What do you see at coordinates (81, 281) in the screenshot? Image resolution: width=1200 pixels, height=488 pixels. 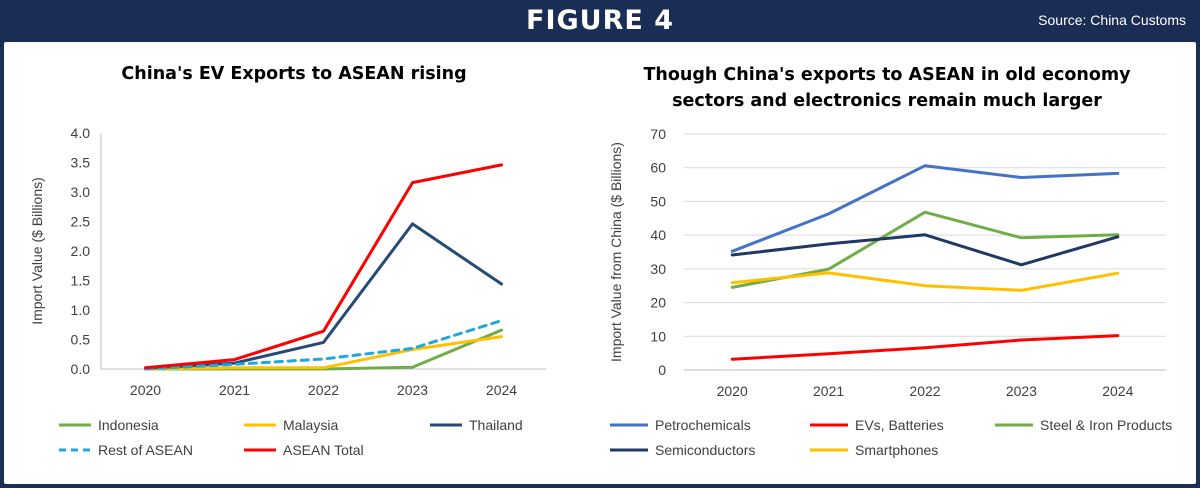 I see `y-tick-label: 1.5` at bounding box center [81, 281].